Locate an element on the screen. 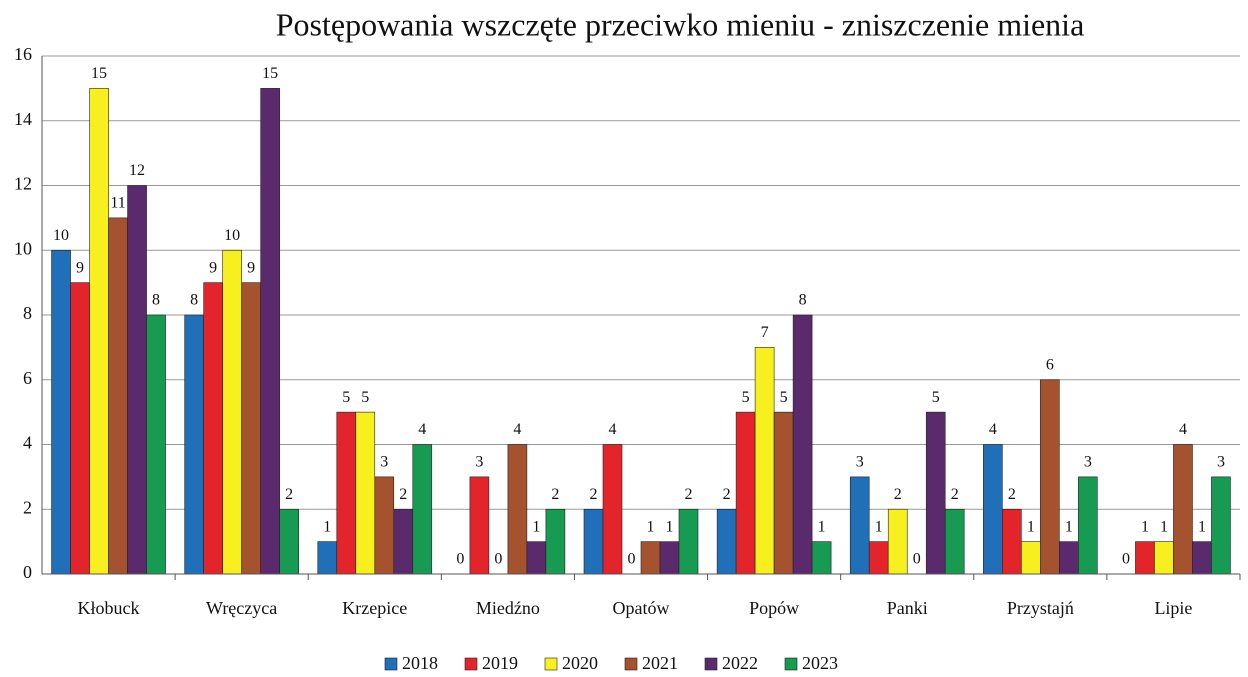 This screenshot has width=1248, height=677. x-tick-label: Miedźno is located at coordinates (508, 608).